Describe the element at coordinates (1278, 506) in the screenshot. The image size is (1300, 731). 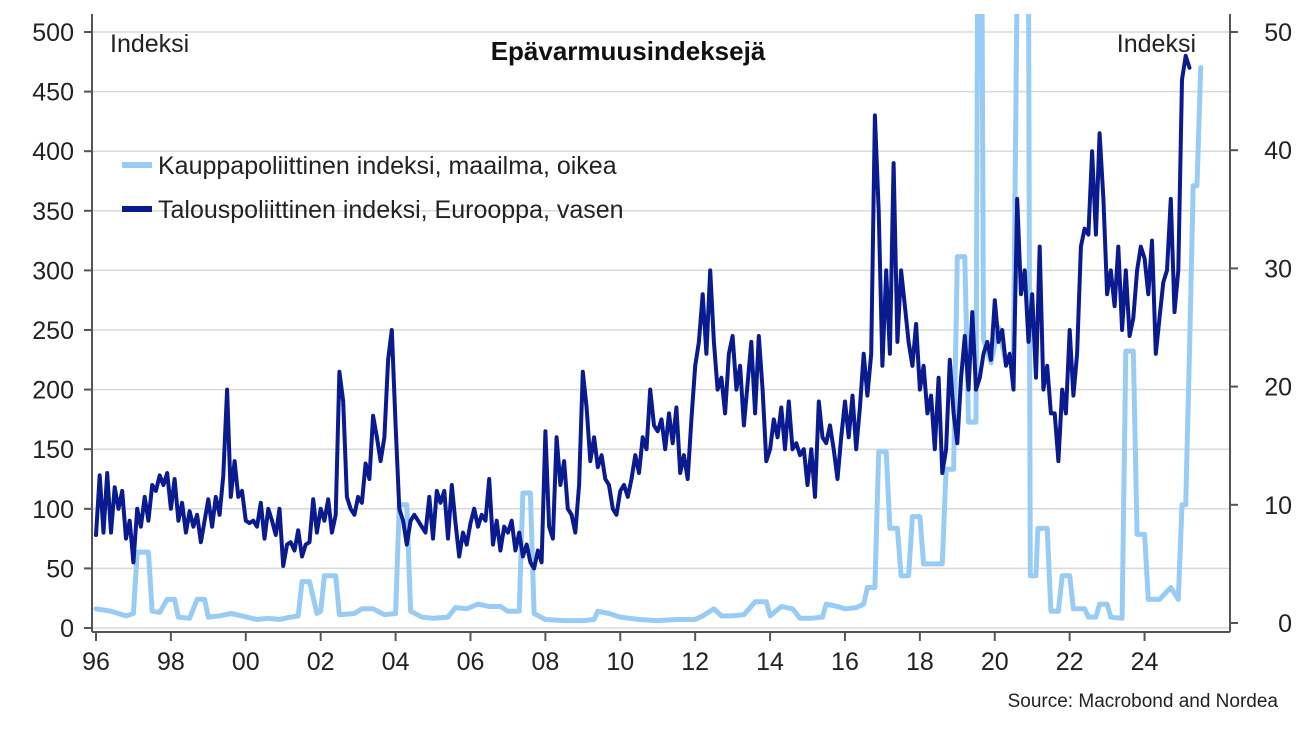
I see `right-tick-label-10: 10` at that location.